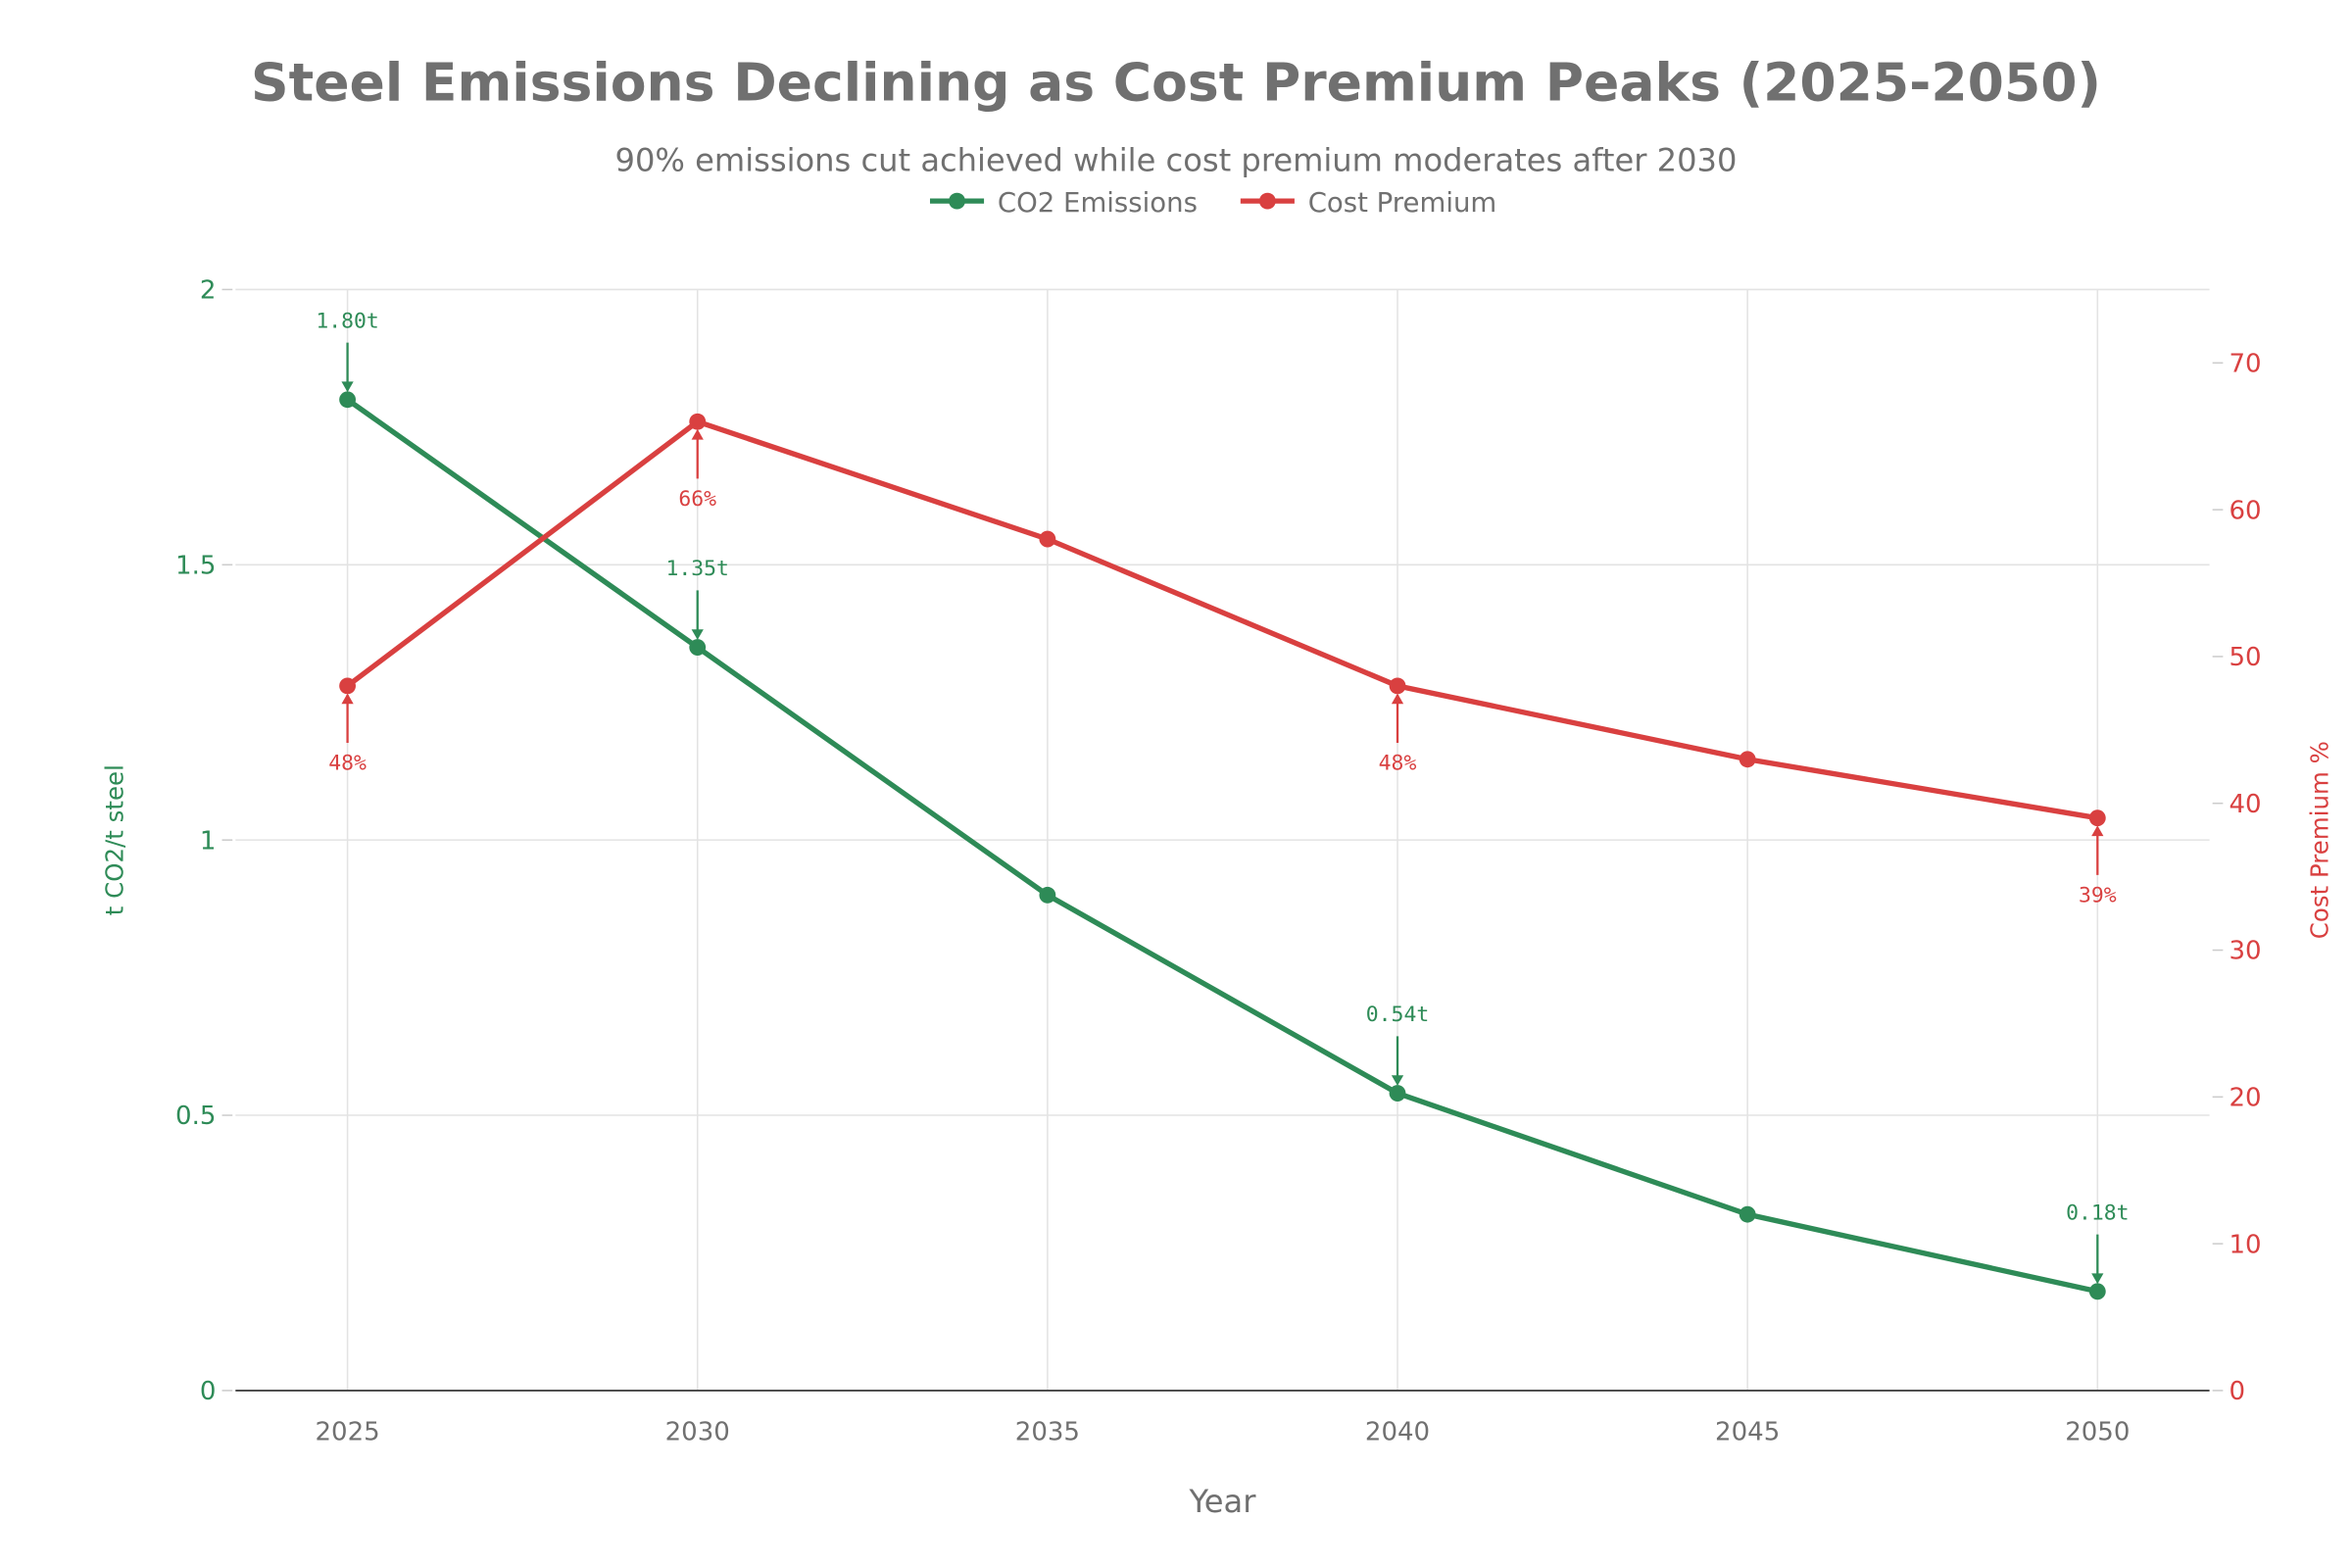 This screenshot has width=2352, height=1568. What do you see at coordinates (697, 1431) in the screenshot?
I see `x-tick-label: 2030` at bounding box center [697, 1431].